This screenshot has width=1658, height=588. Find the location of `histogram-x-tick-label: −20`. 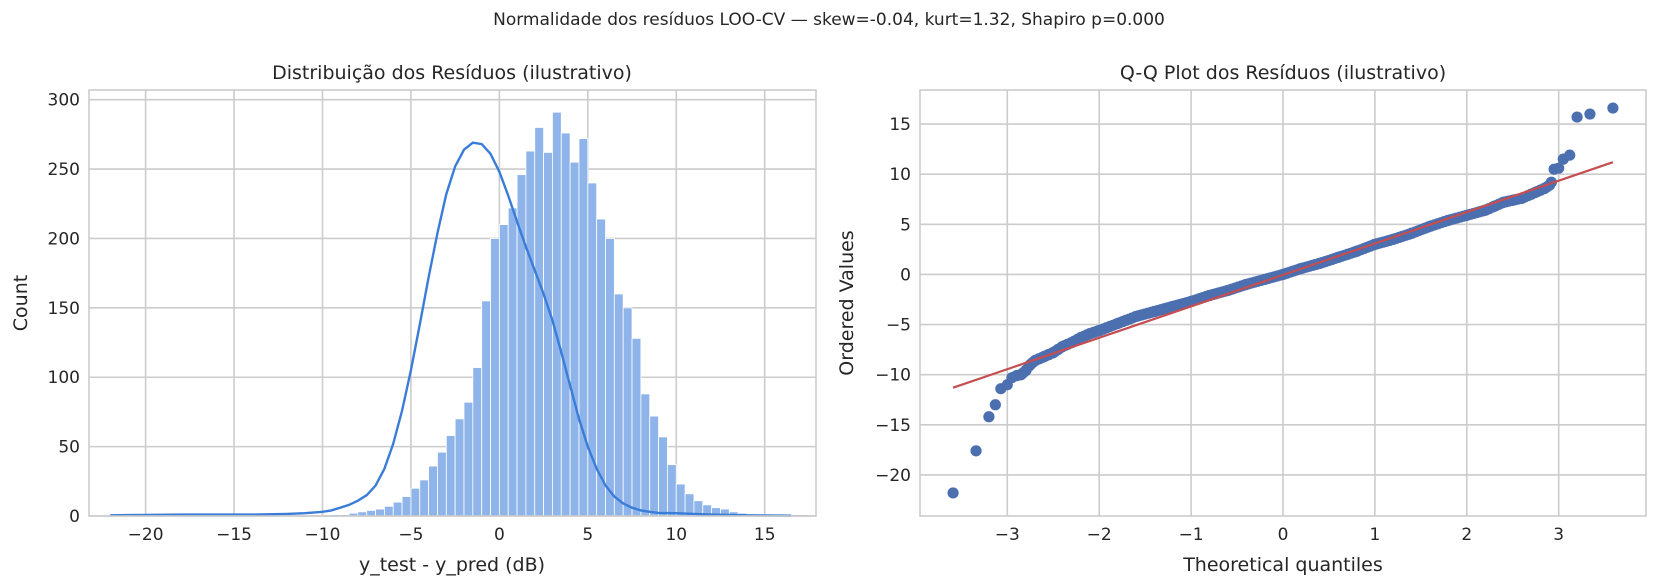

histogram-x-tick-label: −20 is located at coordinates (146, 535).